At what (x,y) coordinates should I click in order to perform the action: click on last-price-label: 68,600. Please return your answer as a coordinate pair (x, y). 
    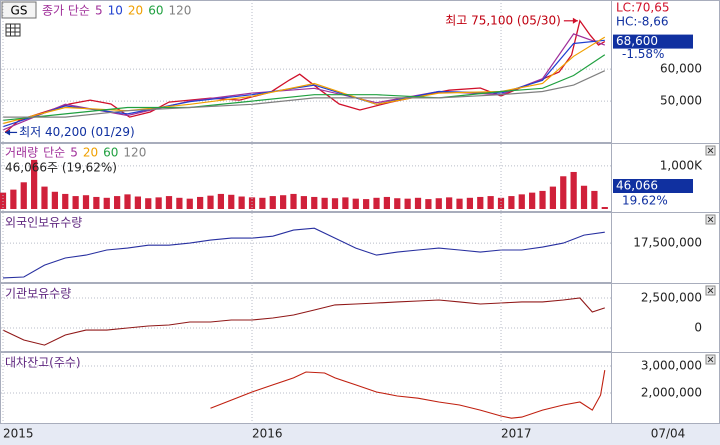
    Looking at the image, I should click on (637, 41).